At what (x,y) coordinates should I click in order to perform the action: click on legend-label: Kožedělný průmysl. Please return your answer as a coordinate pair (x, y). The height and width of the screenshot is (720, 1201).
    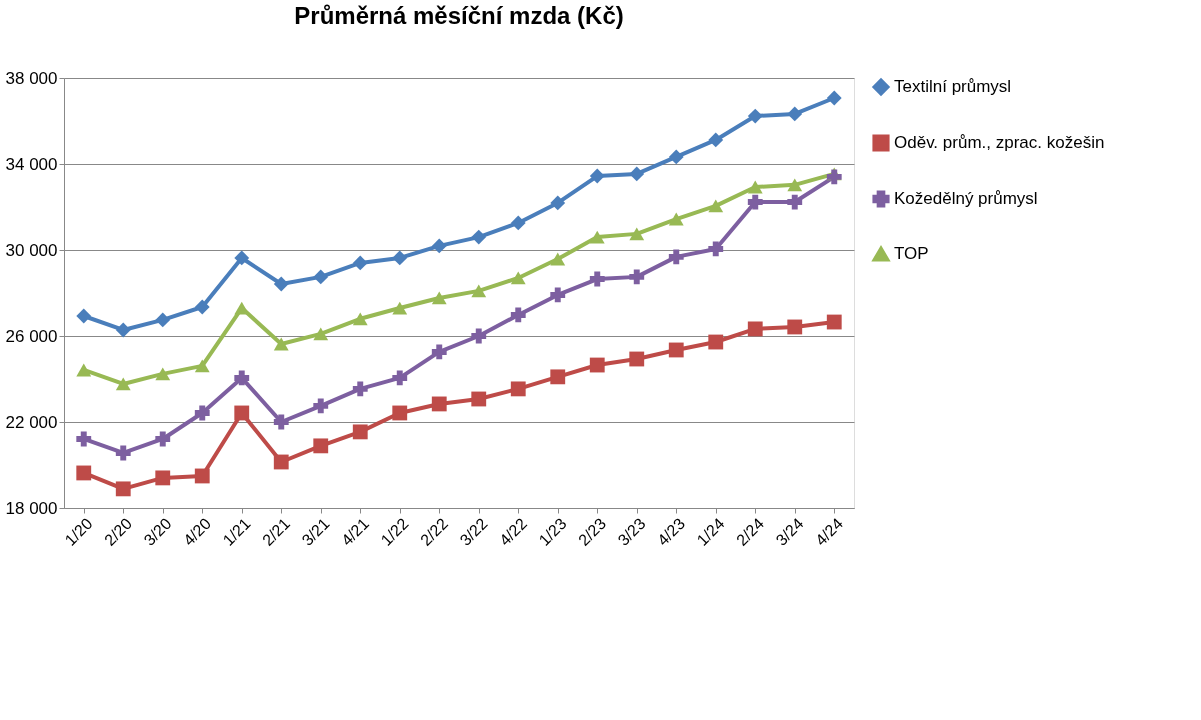
    Looking at the image, I should click on (966, 198).